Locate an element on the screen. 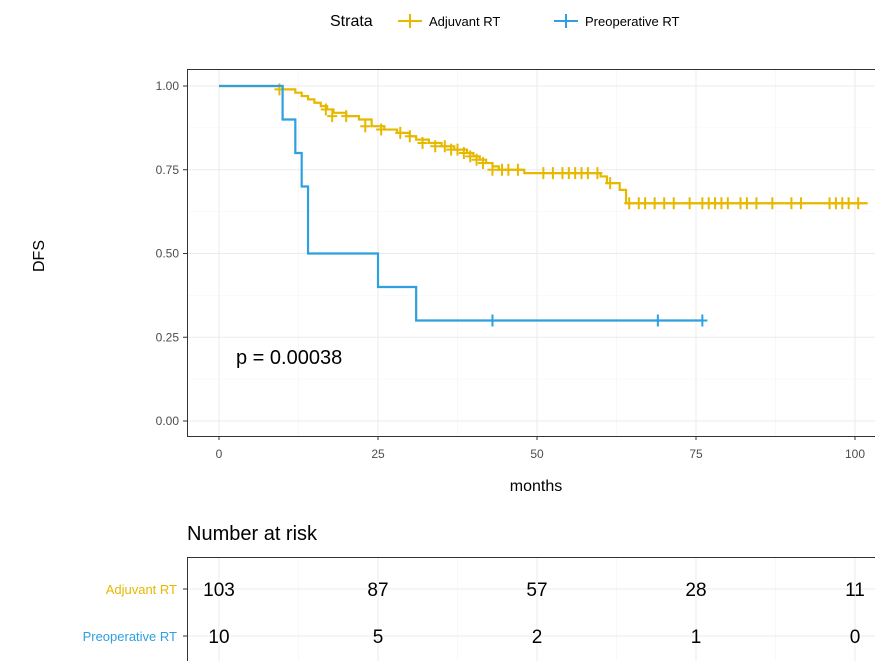 The height and width of the screenshot is (661, 875). legend-item: Adjuvant RT is located at coordinates (449, 21).